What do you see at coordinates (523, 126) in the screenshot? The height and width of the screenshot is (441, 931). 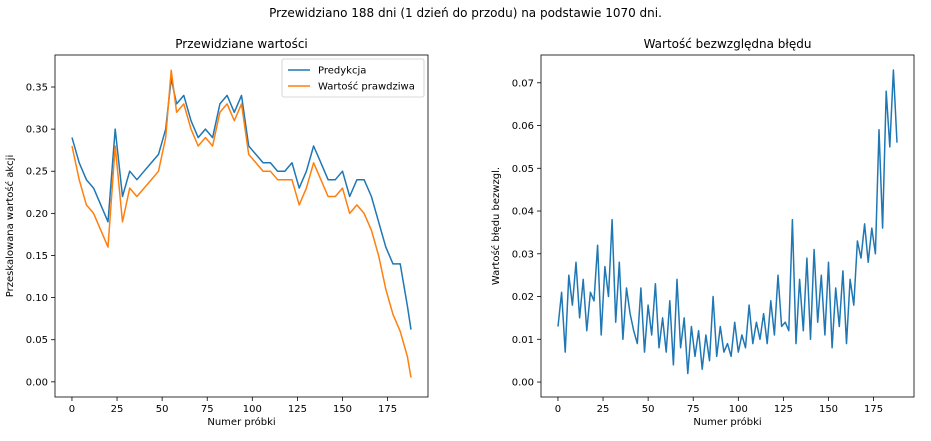 I see `y-tick-label: 0.06` at bounding box center [523, 126].